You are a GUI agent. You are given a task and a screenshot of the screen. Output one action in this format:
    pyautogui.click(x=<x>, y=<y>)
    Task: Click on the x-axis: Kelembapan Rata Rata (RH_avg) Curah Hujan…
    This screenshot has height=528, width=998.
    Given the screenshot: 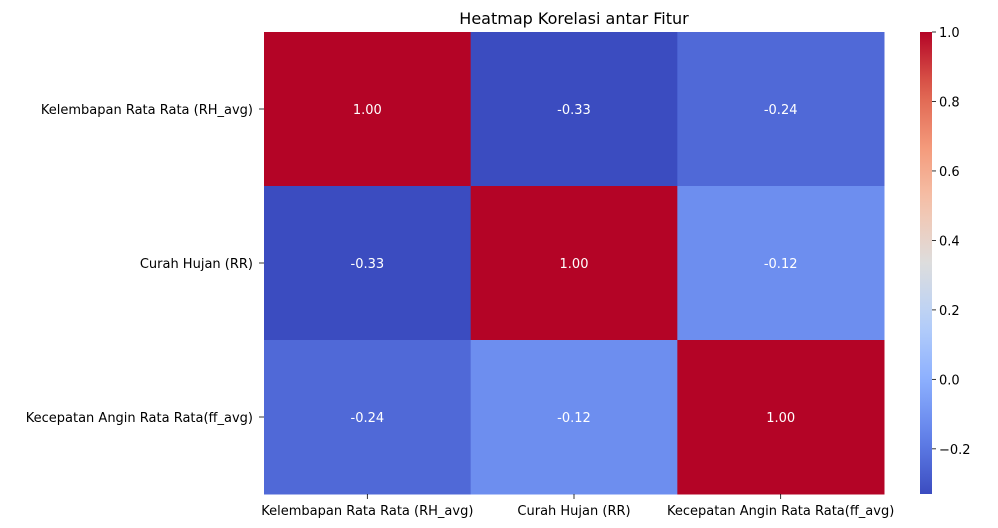 What is the action you would take?
    pyautogui.click(x=577, y=506)
    